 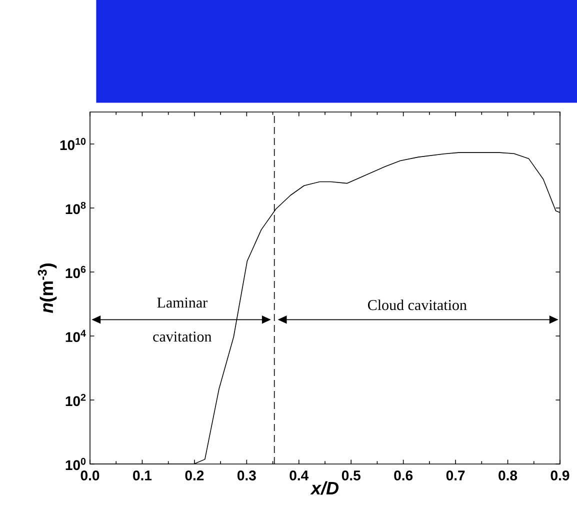 I want to click on x-tick-label: 0.9, so click(x=560, y=475).